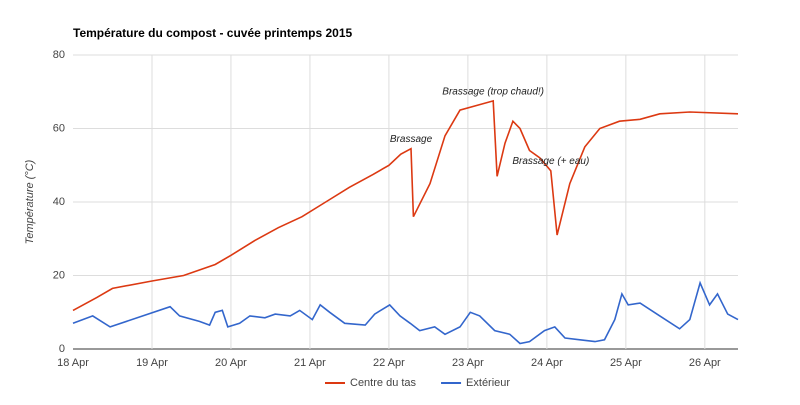 This screenshot has width=800, height=405. Describe the element at coordinates (405, 312) in the screenshot. I see `line-series` at that location.